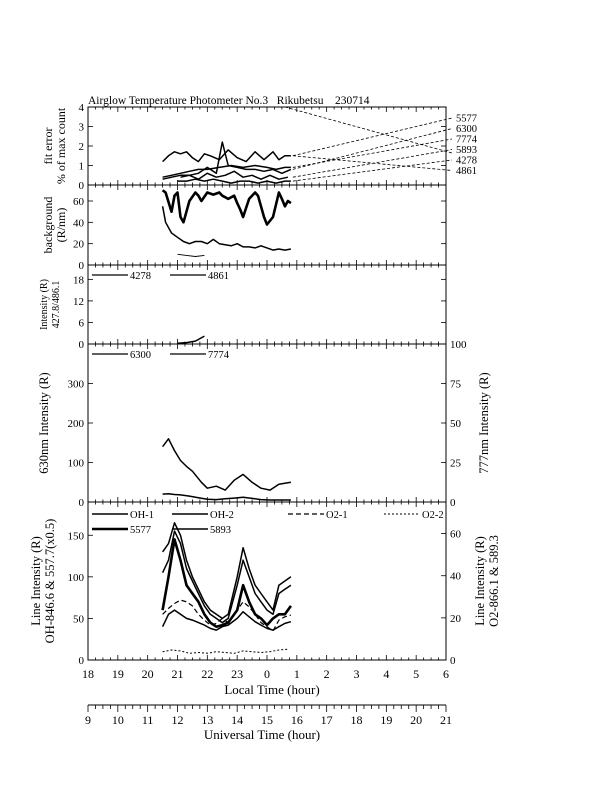 The height and width of the screenshot is (792, 612). I want to click on y-right-tick-label: 50, so click(456, 424).